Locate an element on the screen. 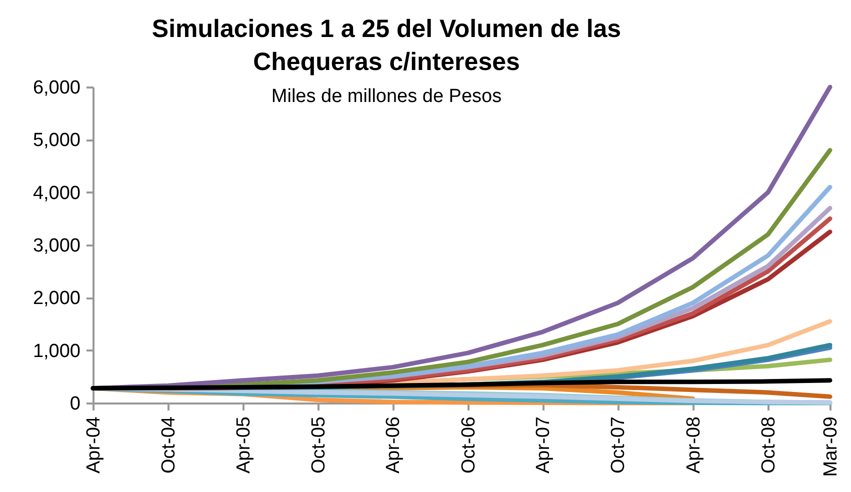 Image resolution: width=851 pixels, height=492 pixels. x-tick-label: Apr-07 is located at coordinates (543, 445).